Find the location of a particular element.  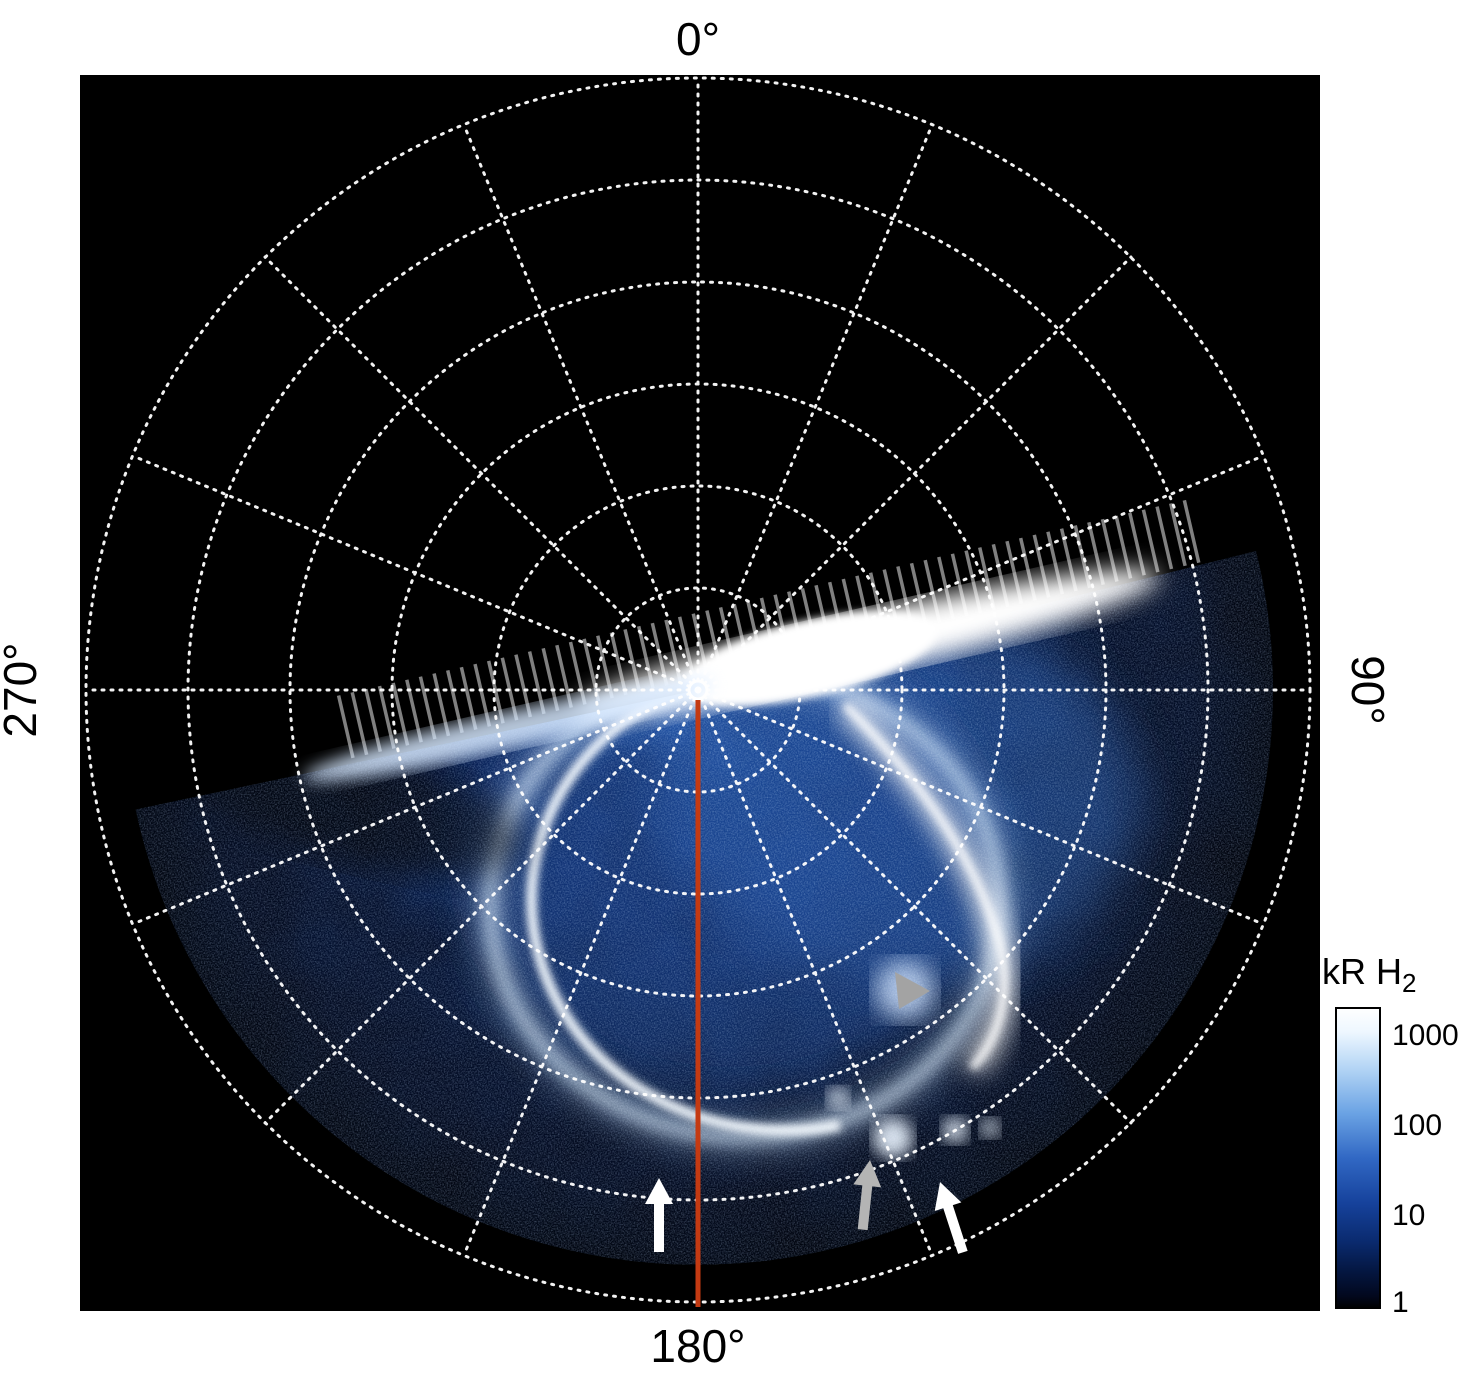

colorbar-gradient is located at coordinates (1358, 1158).